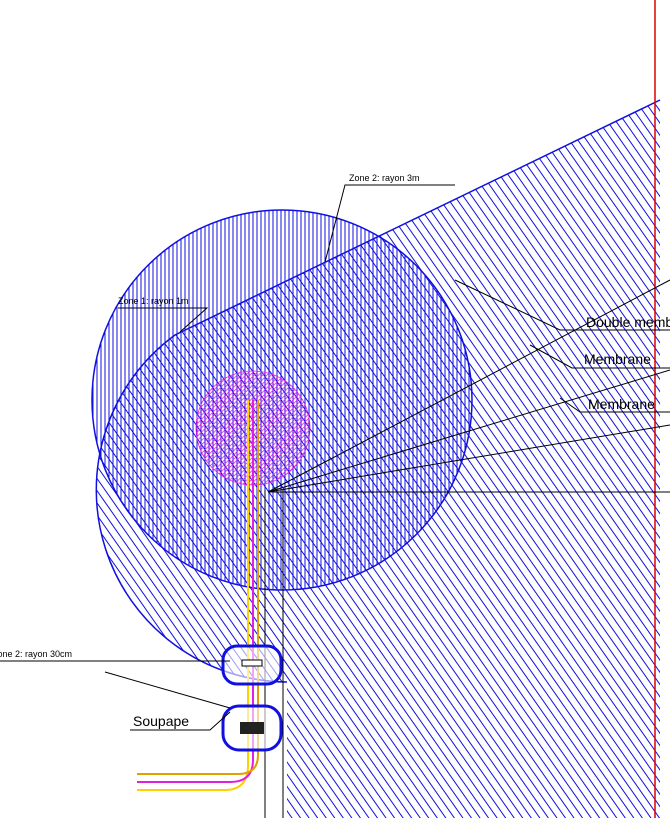  Describe the element at coordinates (252, 728) in the screenshot. I see `valve` at that location.